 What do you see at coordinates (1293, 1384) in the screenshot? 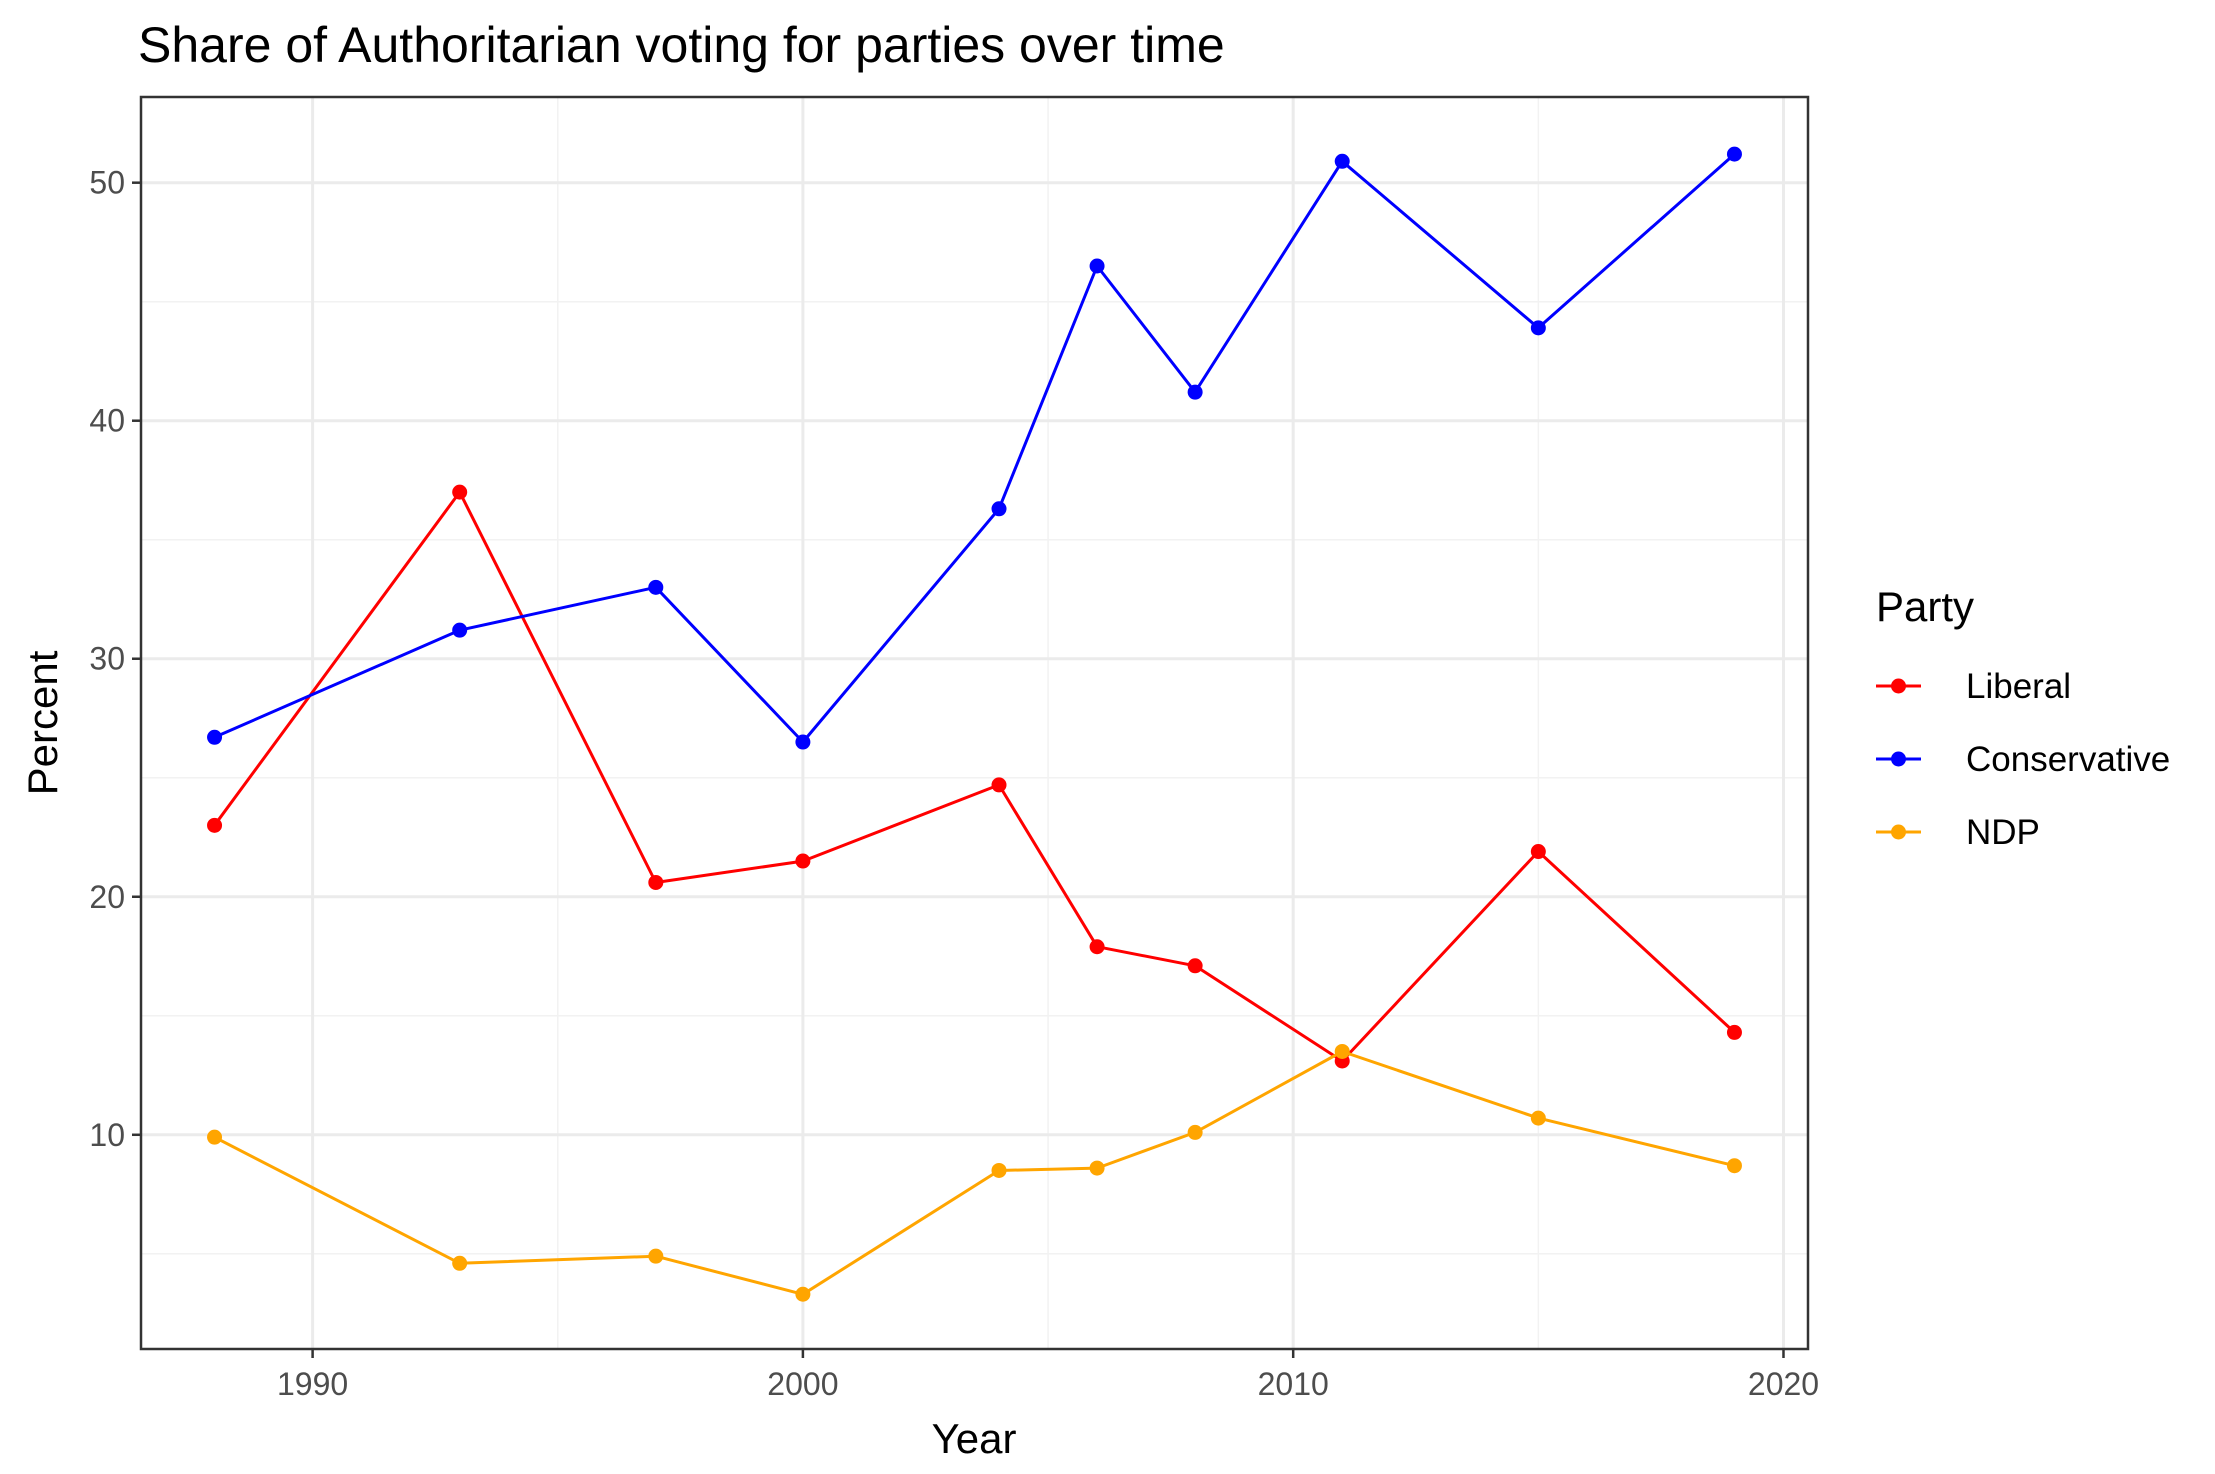
I see `x-tick-label: 2010` at bounding box center [1293, 1384].